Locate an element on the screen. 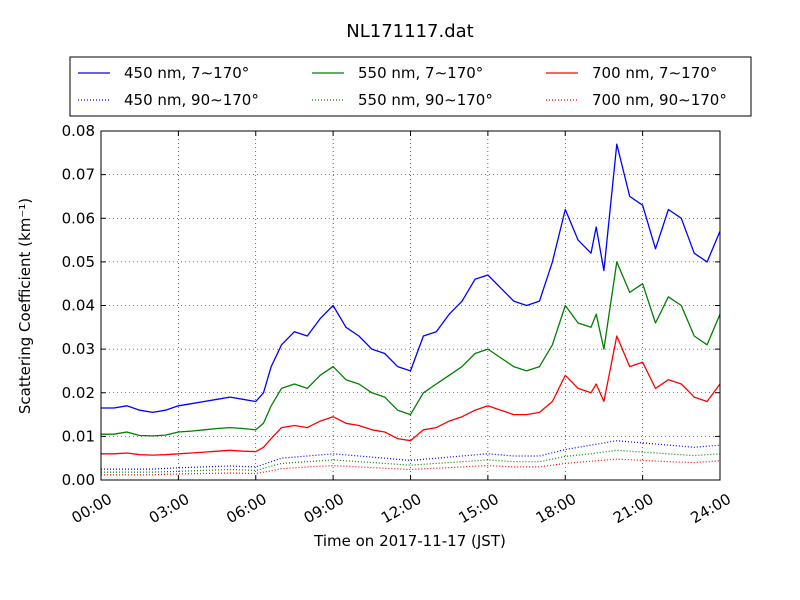 The height and width of the screenshot is (600, 800). chart-title: NL171117.dat is located at coordinates (409, 31).